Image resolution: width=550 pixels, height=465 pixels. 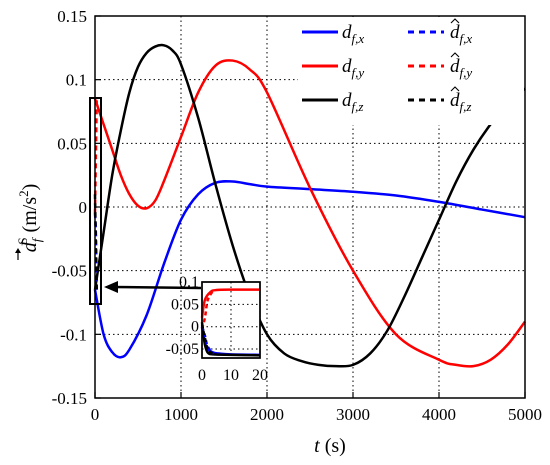 I want to click on y-tick-label: -0.05, so click(x=69, y=271).